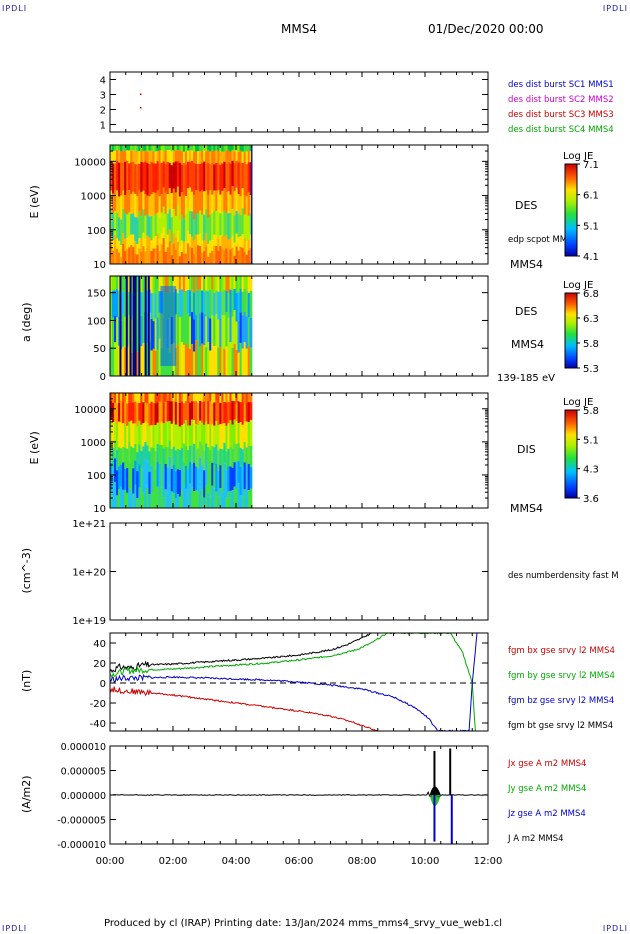 Image resolution: width=630 pixels, height=934 pixels. I want to click on des-energy-colorbar-title: Log JE, so click(578, 156).